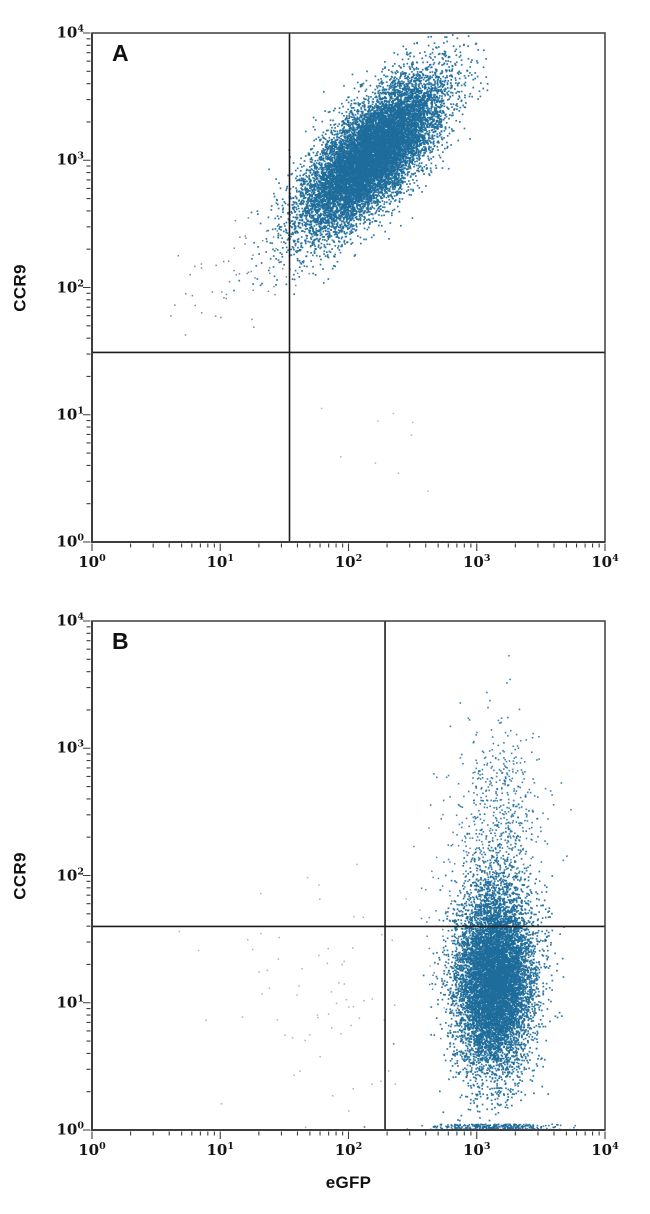 Image resolution: width=650 pixels, height=1214 pixels. Describe the element at coordinates (120, 53) in the screenshot. I see `panel-a-label: A` at that location.